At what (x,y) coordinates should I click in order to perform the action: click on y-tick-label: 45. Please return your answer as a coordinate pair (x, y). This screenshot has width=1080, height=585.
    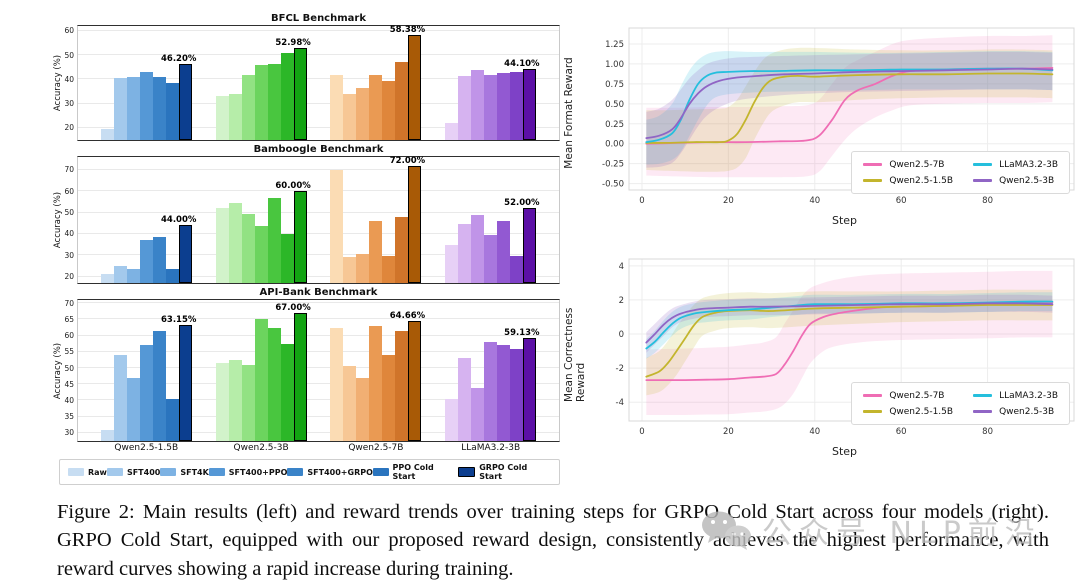
    Looking at the image, I should click on (69, 384).